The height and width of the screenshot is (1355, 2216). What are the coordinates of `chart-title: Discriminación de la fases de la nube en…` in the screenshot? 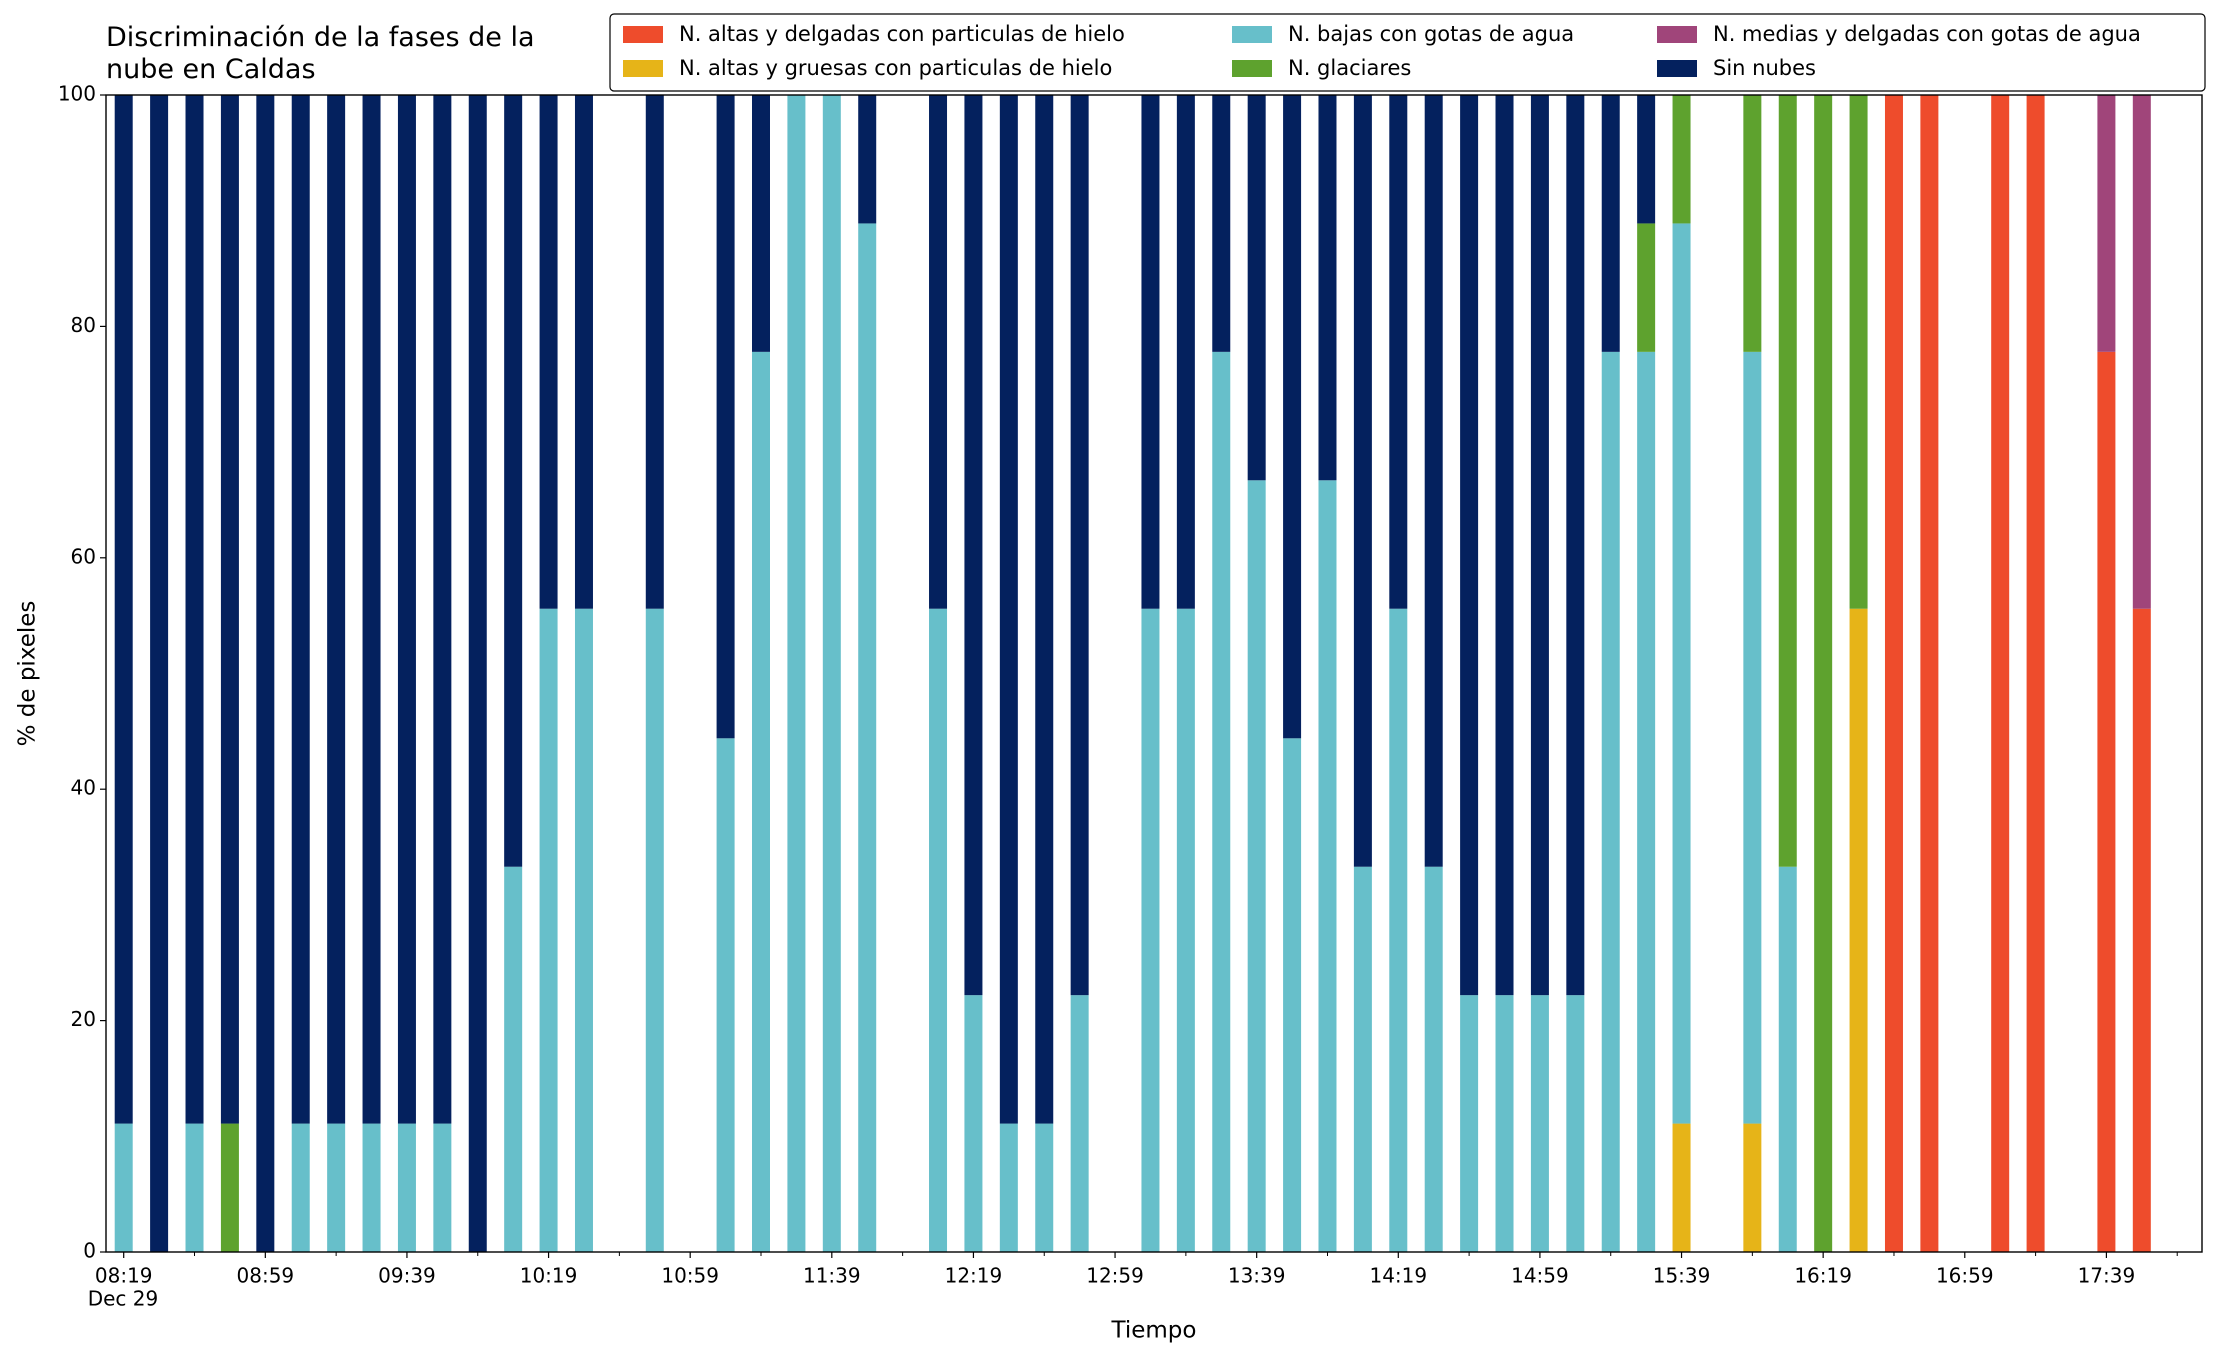 It's located at (320, 53).